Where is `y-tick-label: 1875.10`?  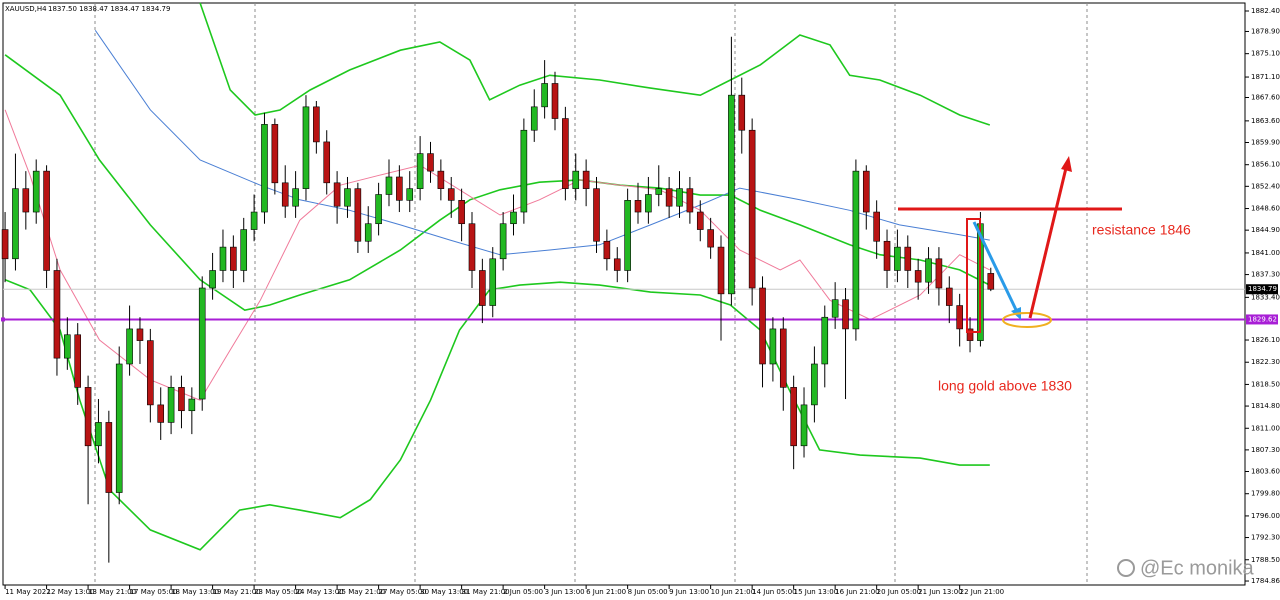 y-tick-label: 1875.10 is located at coordinates (1265, 54).